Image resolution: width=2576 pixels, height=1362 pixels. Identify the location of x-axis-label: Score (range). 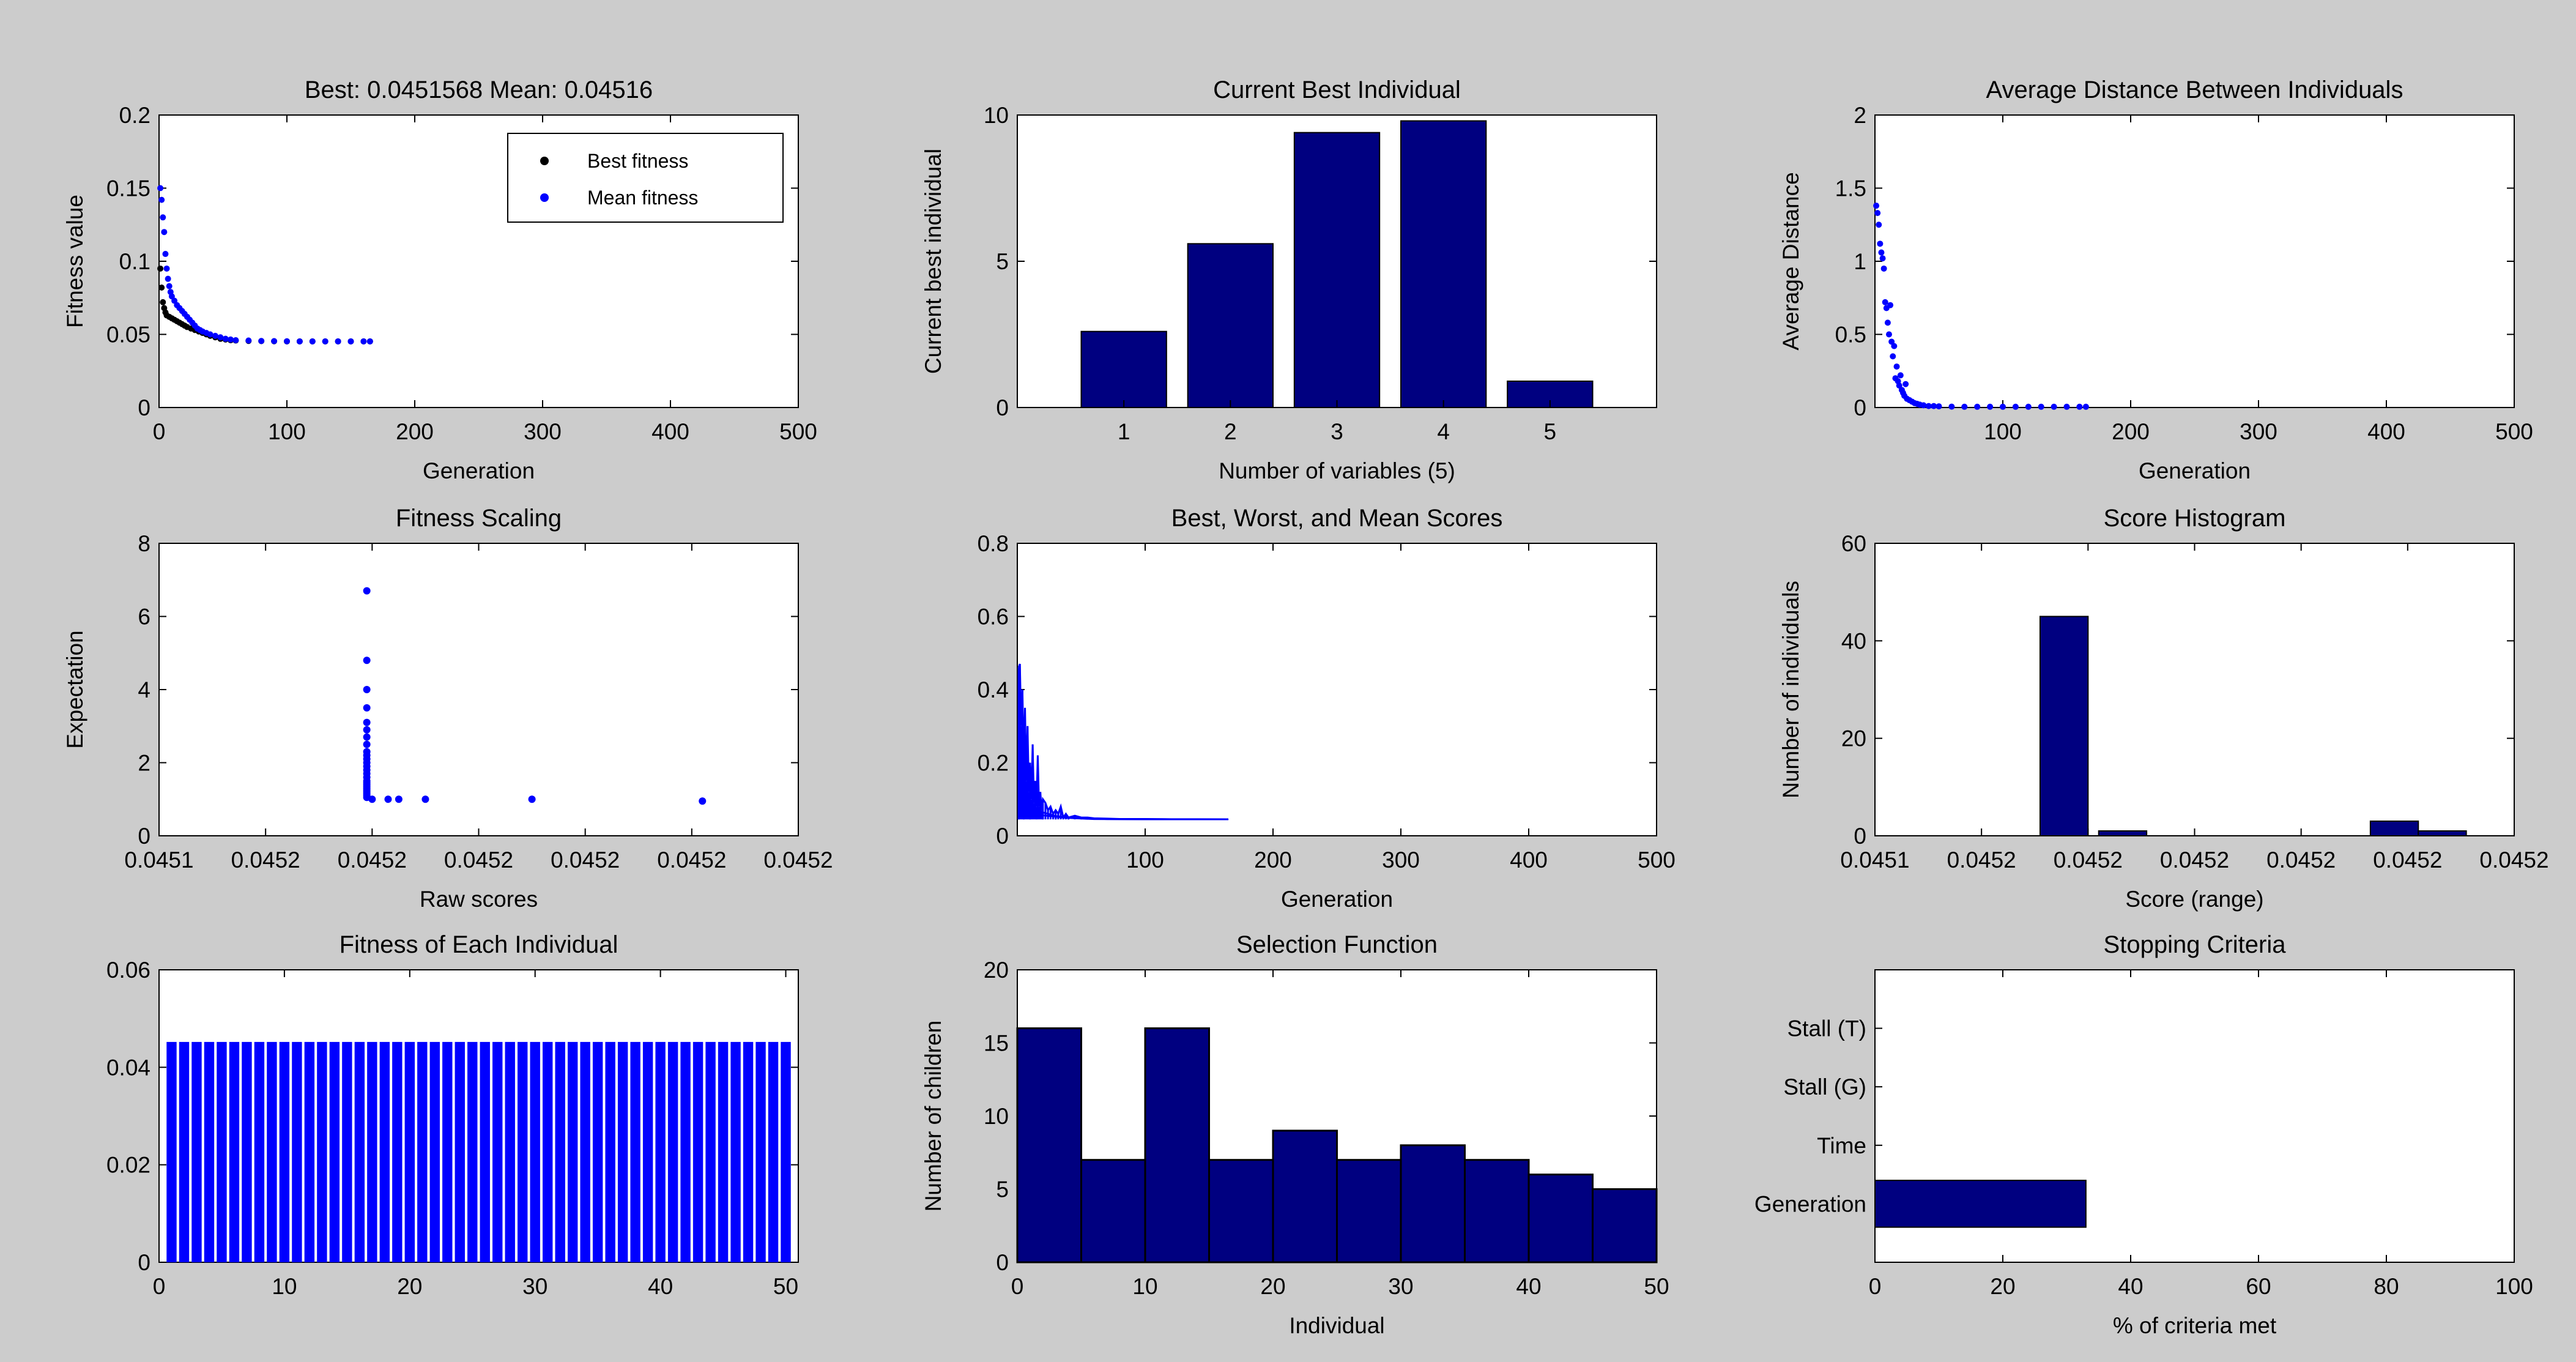
(2194, 900).